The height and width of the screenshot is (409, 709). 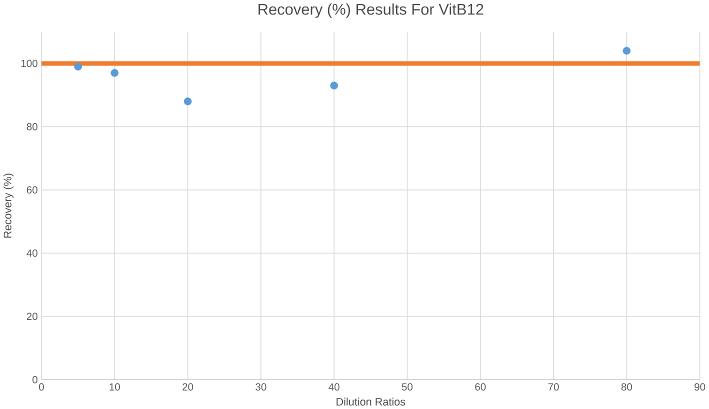 What do you see at coordinates (32, 316) in the screenshot?
I see `y-tick-label: 20` at bounding box center [32, 316].